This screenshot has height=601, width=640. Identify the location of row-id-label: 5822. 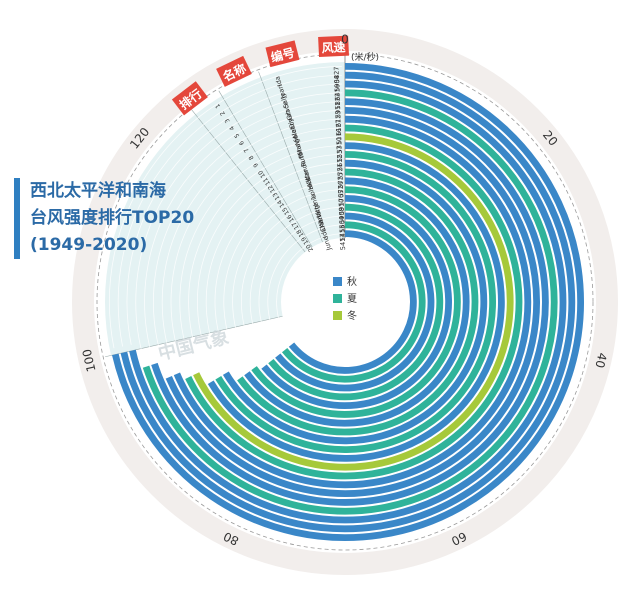
(338, 101).